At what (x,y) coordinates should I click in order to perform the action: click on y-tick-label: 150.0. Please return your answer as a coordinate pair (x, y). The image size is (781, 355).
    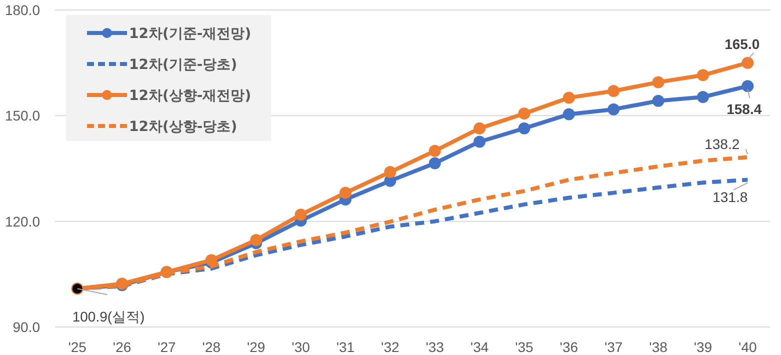
    Looking at the image, I should click on (22, 116).